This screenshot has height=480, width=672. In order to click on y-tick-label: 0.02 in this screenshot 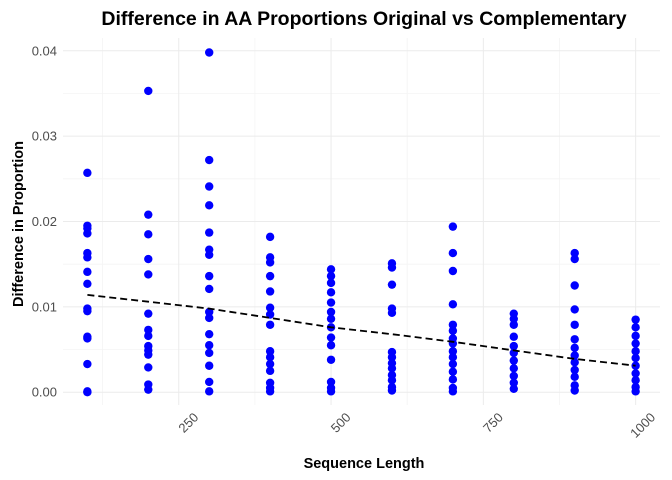, I will do `click(44, 221)`.